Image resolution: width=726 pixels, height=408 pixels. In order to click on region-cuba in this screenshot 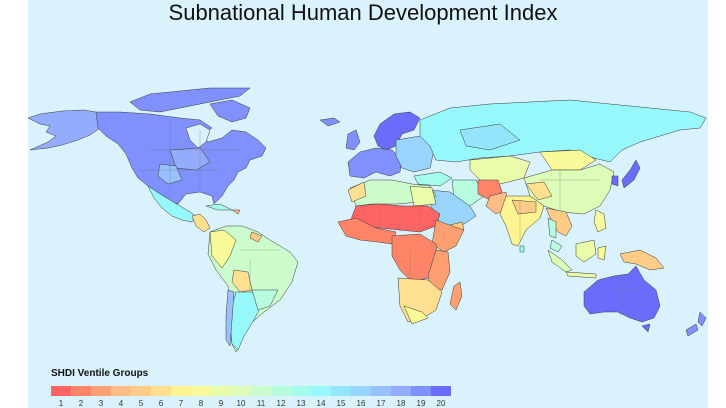, I will do `click(219, 207)`.